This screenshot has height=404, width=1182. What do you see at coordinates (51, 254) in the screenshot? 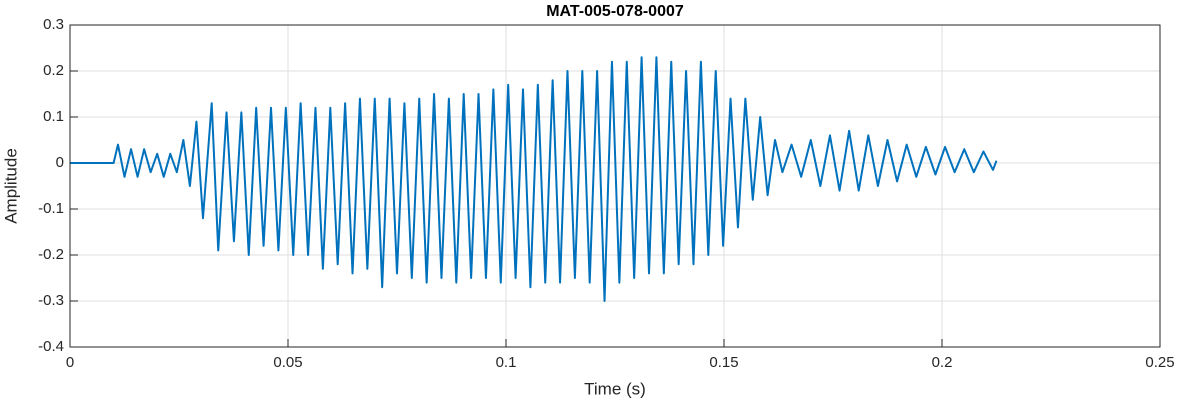
I see `y-tick-label: -0.2` at bounding box center [51, 254].